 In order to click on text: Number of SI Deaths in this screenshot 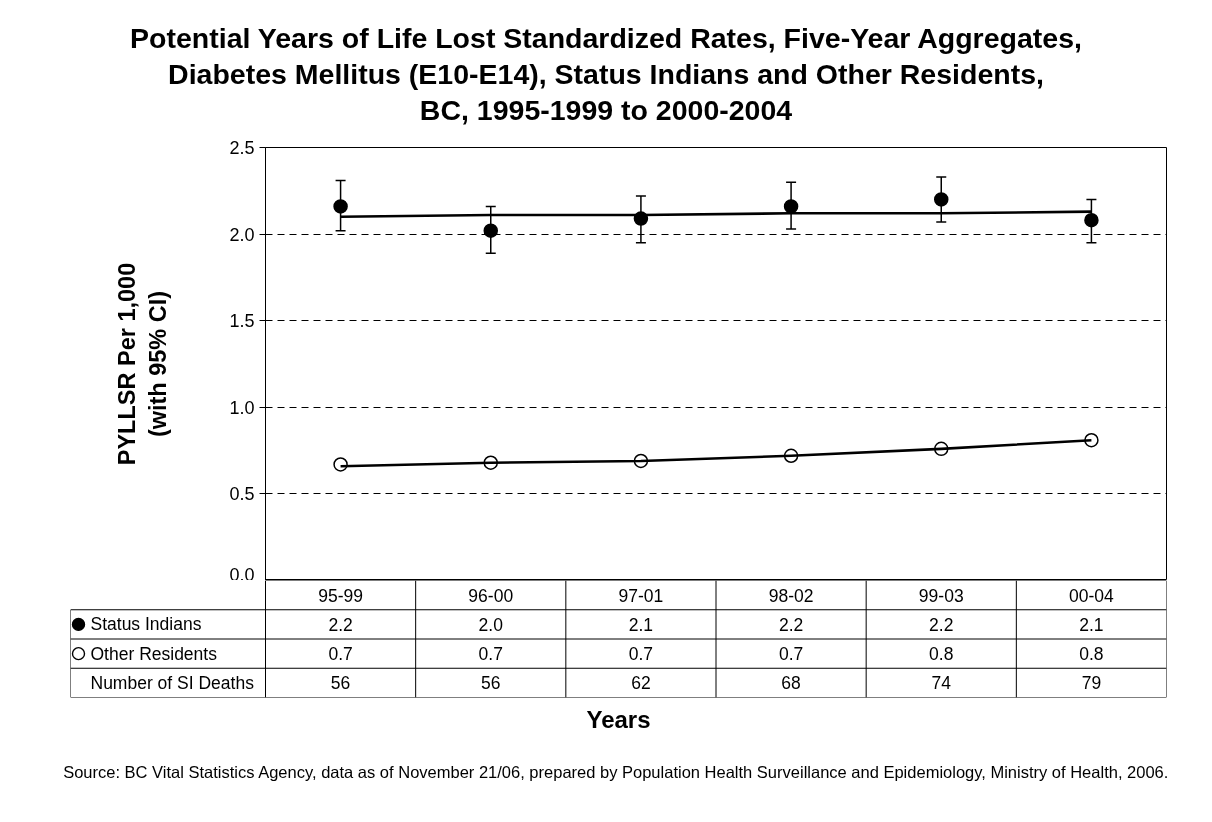, I will do `click(172, 682)`.